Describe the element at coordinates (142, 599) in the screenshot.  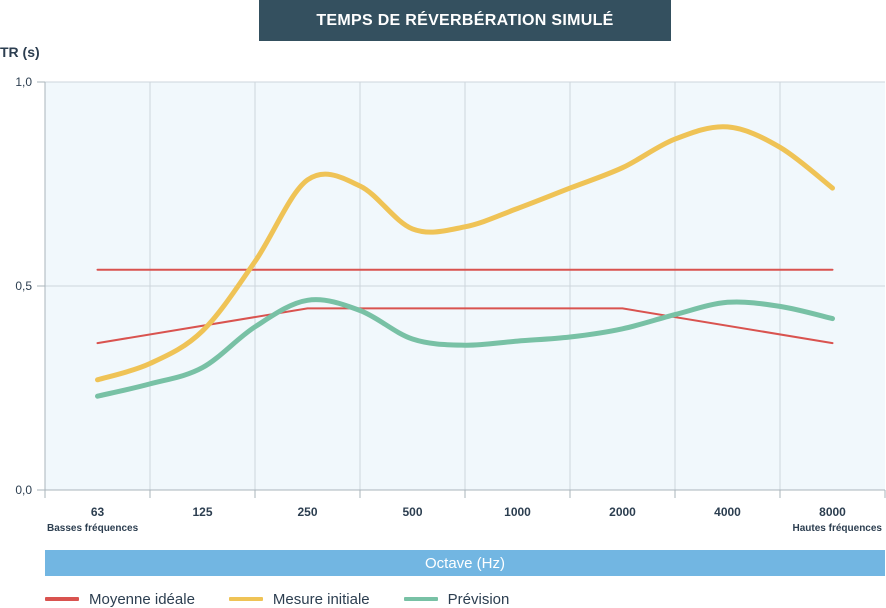
I see `legend-label: Moyenne idéale` at that location.